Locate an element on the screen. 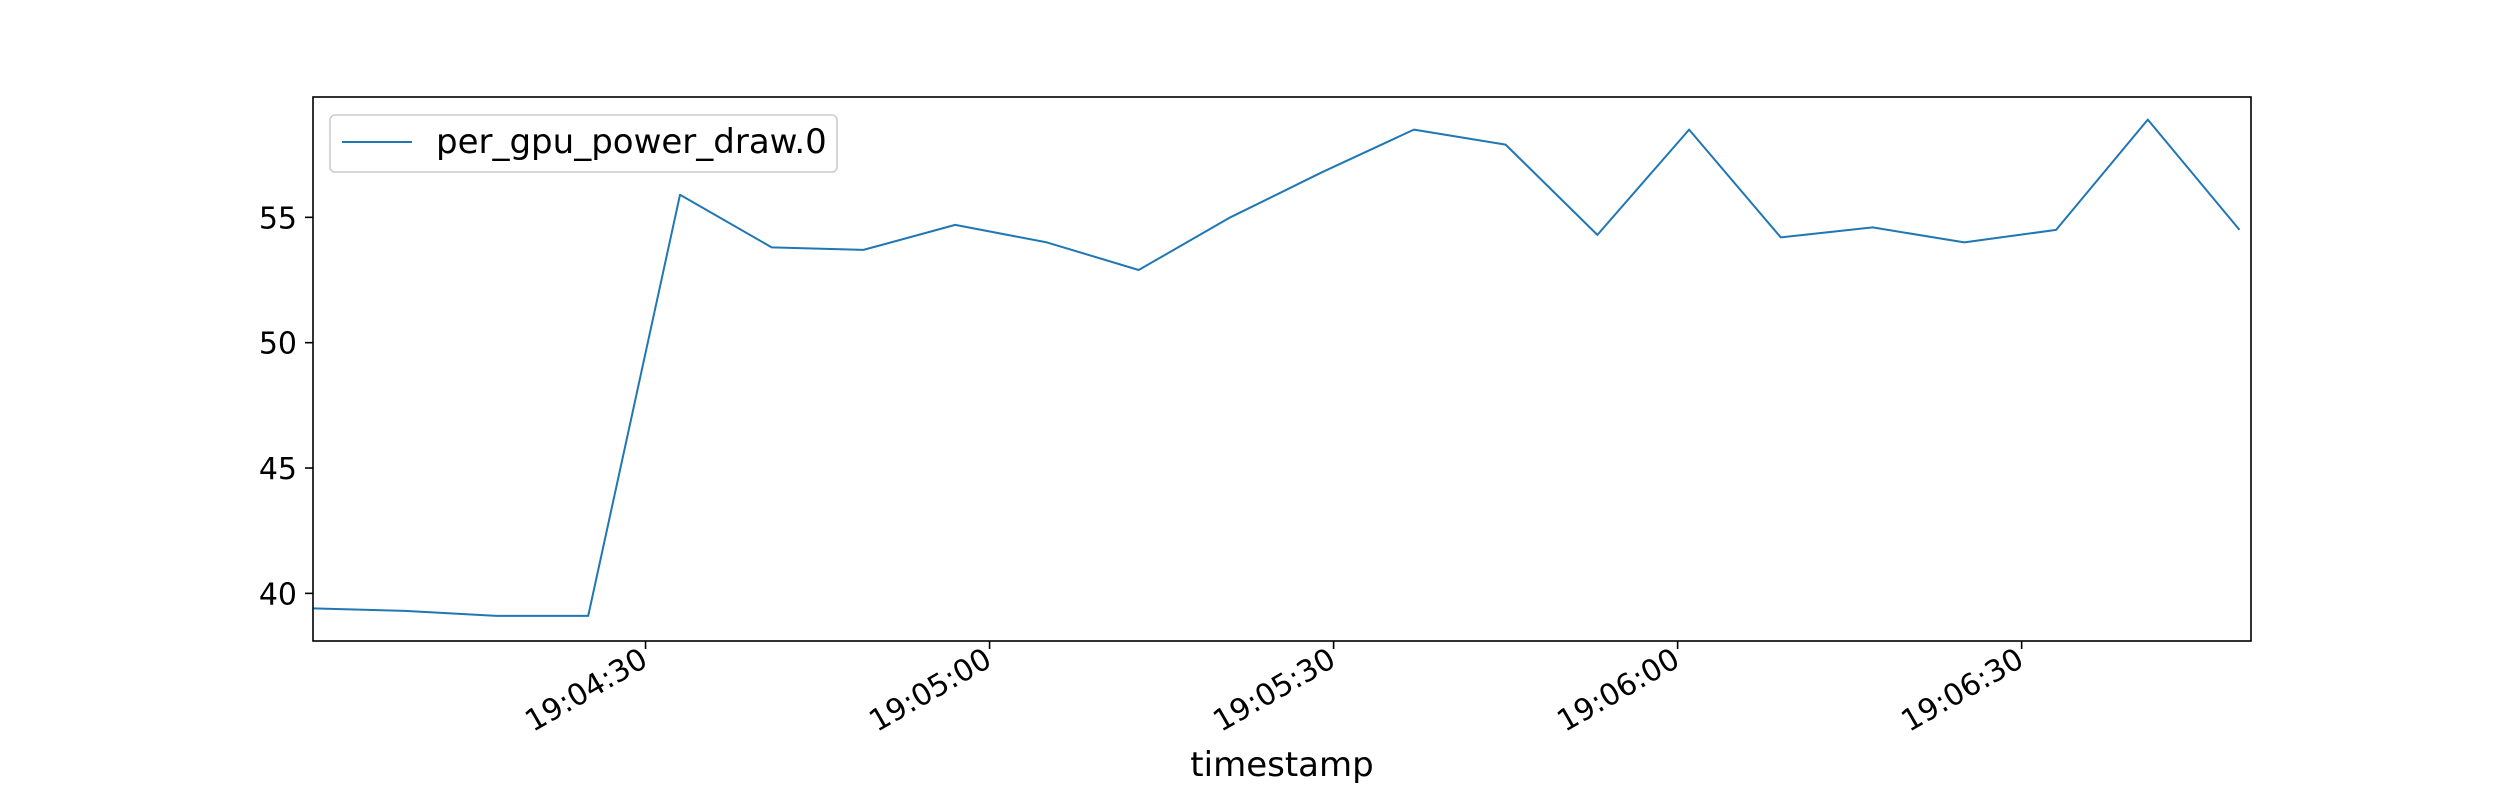 The width and height of the screenshot is (2500, 800). x-tick-label: 19:04:30 is located at coordinates (586, 691).